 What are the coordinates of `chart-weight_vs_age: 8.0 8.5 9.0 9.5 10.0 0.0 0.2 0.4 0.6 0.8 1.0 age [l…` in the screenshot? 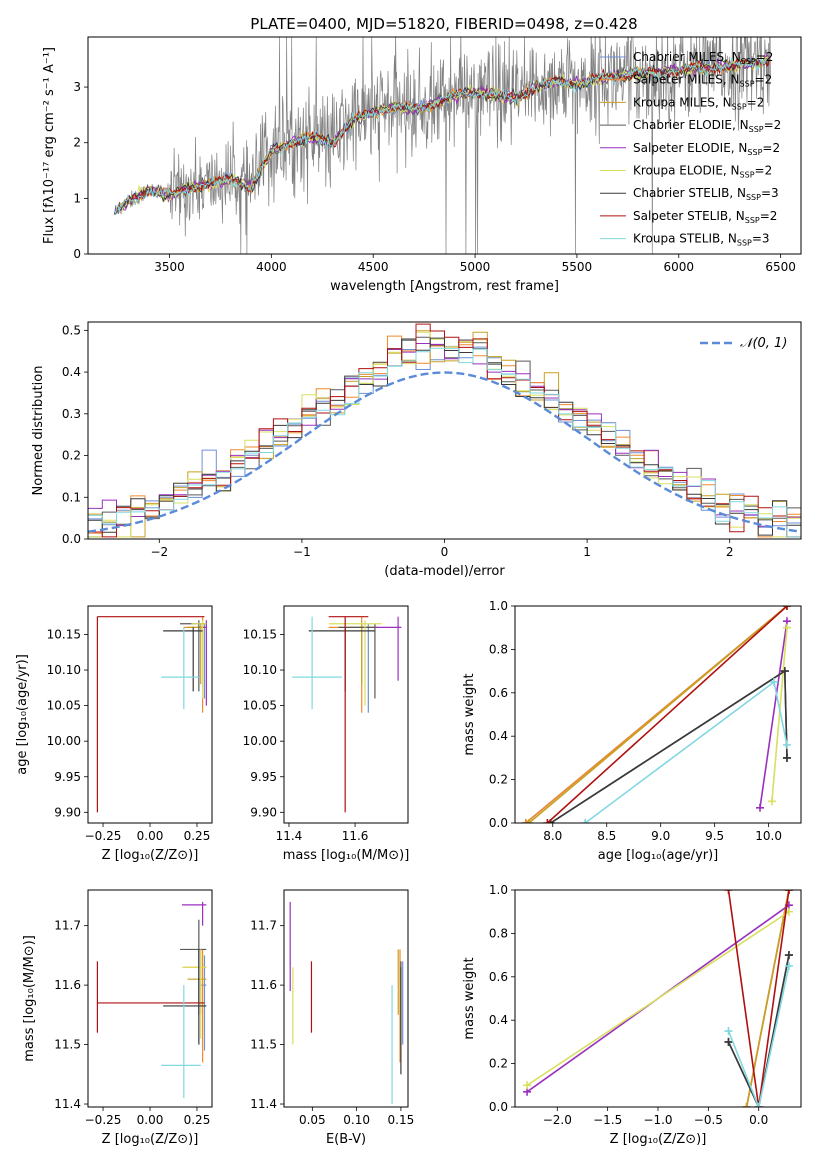 It's located at (632, 731).